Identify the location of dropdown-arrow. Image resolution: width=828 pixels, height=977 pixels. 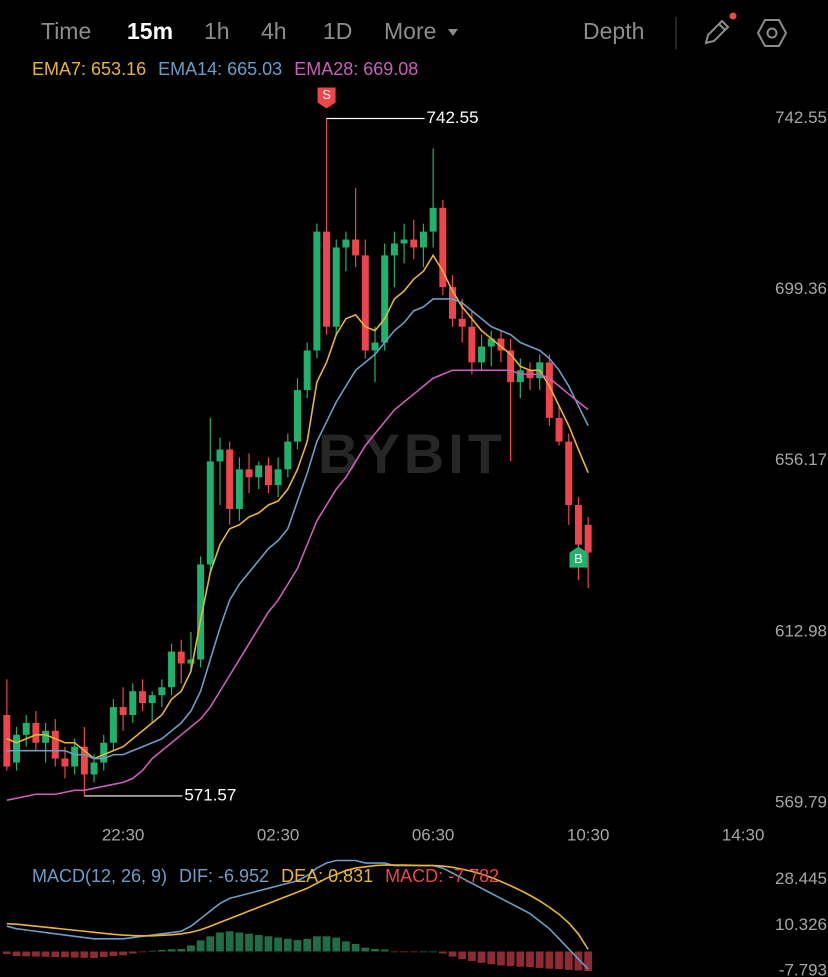
(453, 32).